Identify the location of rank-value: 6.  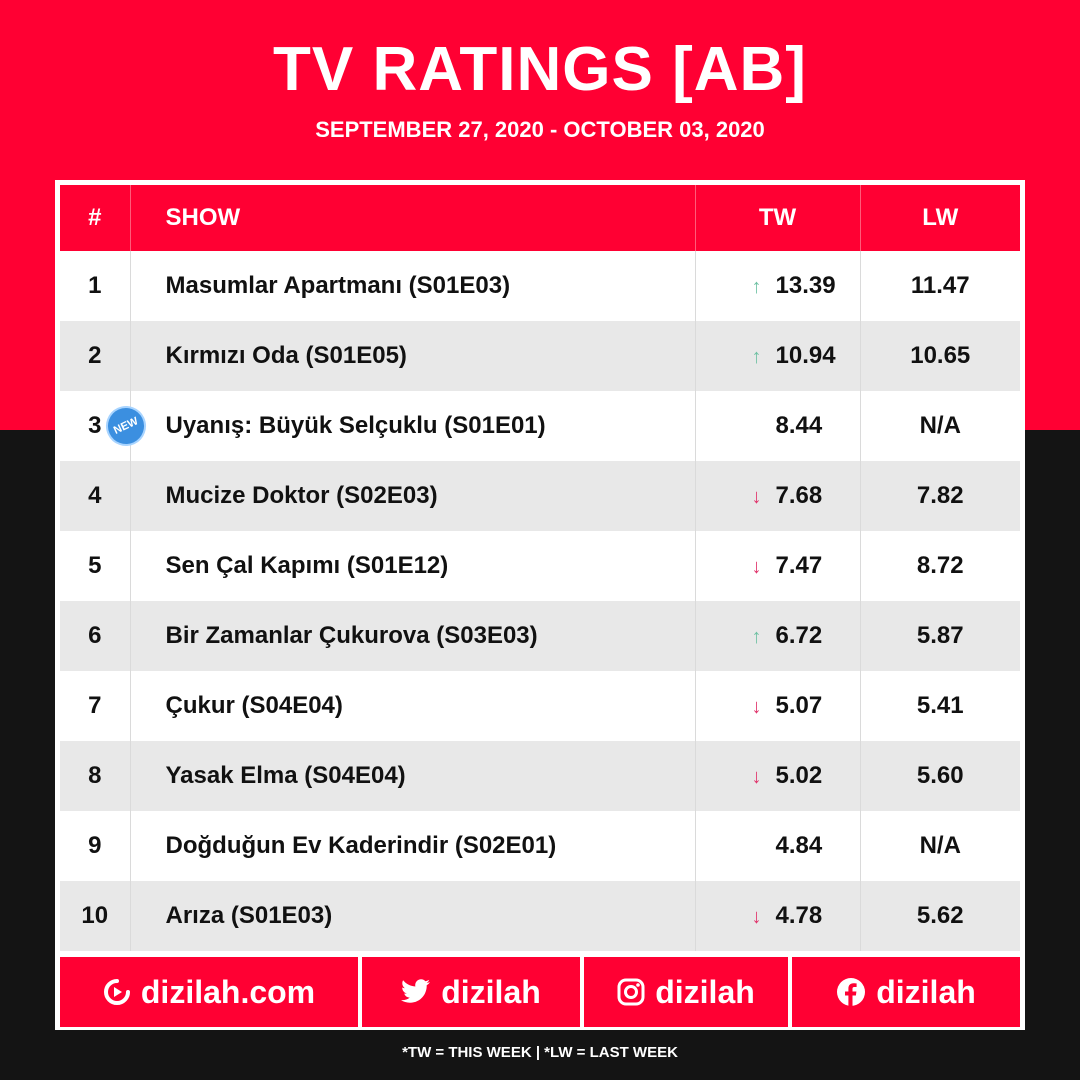
(95, 635).